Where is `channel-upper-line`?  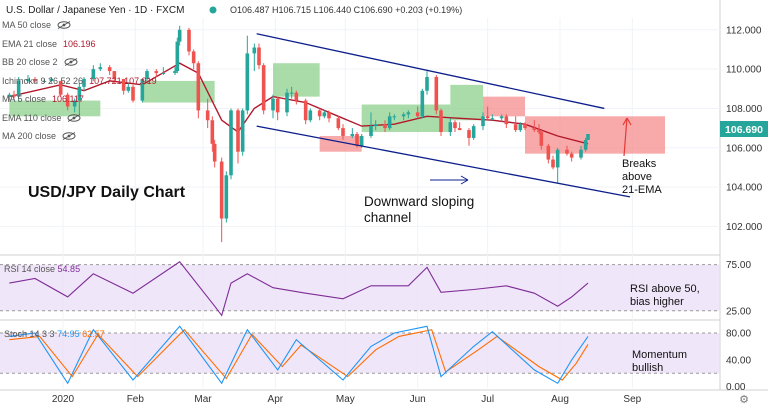 channel-upper-line is located at coordinates (430, 71).